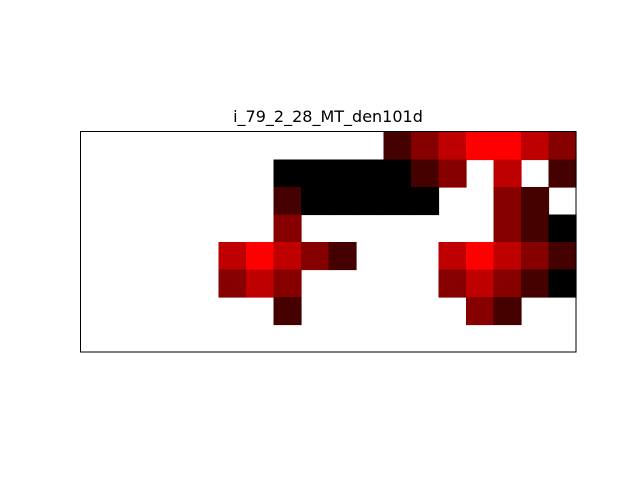 The image size is (640, 480). What do you see at coordinates (452, 173) in the screenshot?
I see `heatmap-cell-r1-c13` at bounding box center [452, 173].